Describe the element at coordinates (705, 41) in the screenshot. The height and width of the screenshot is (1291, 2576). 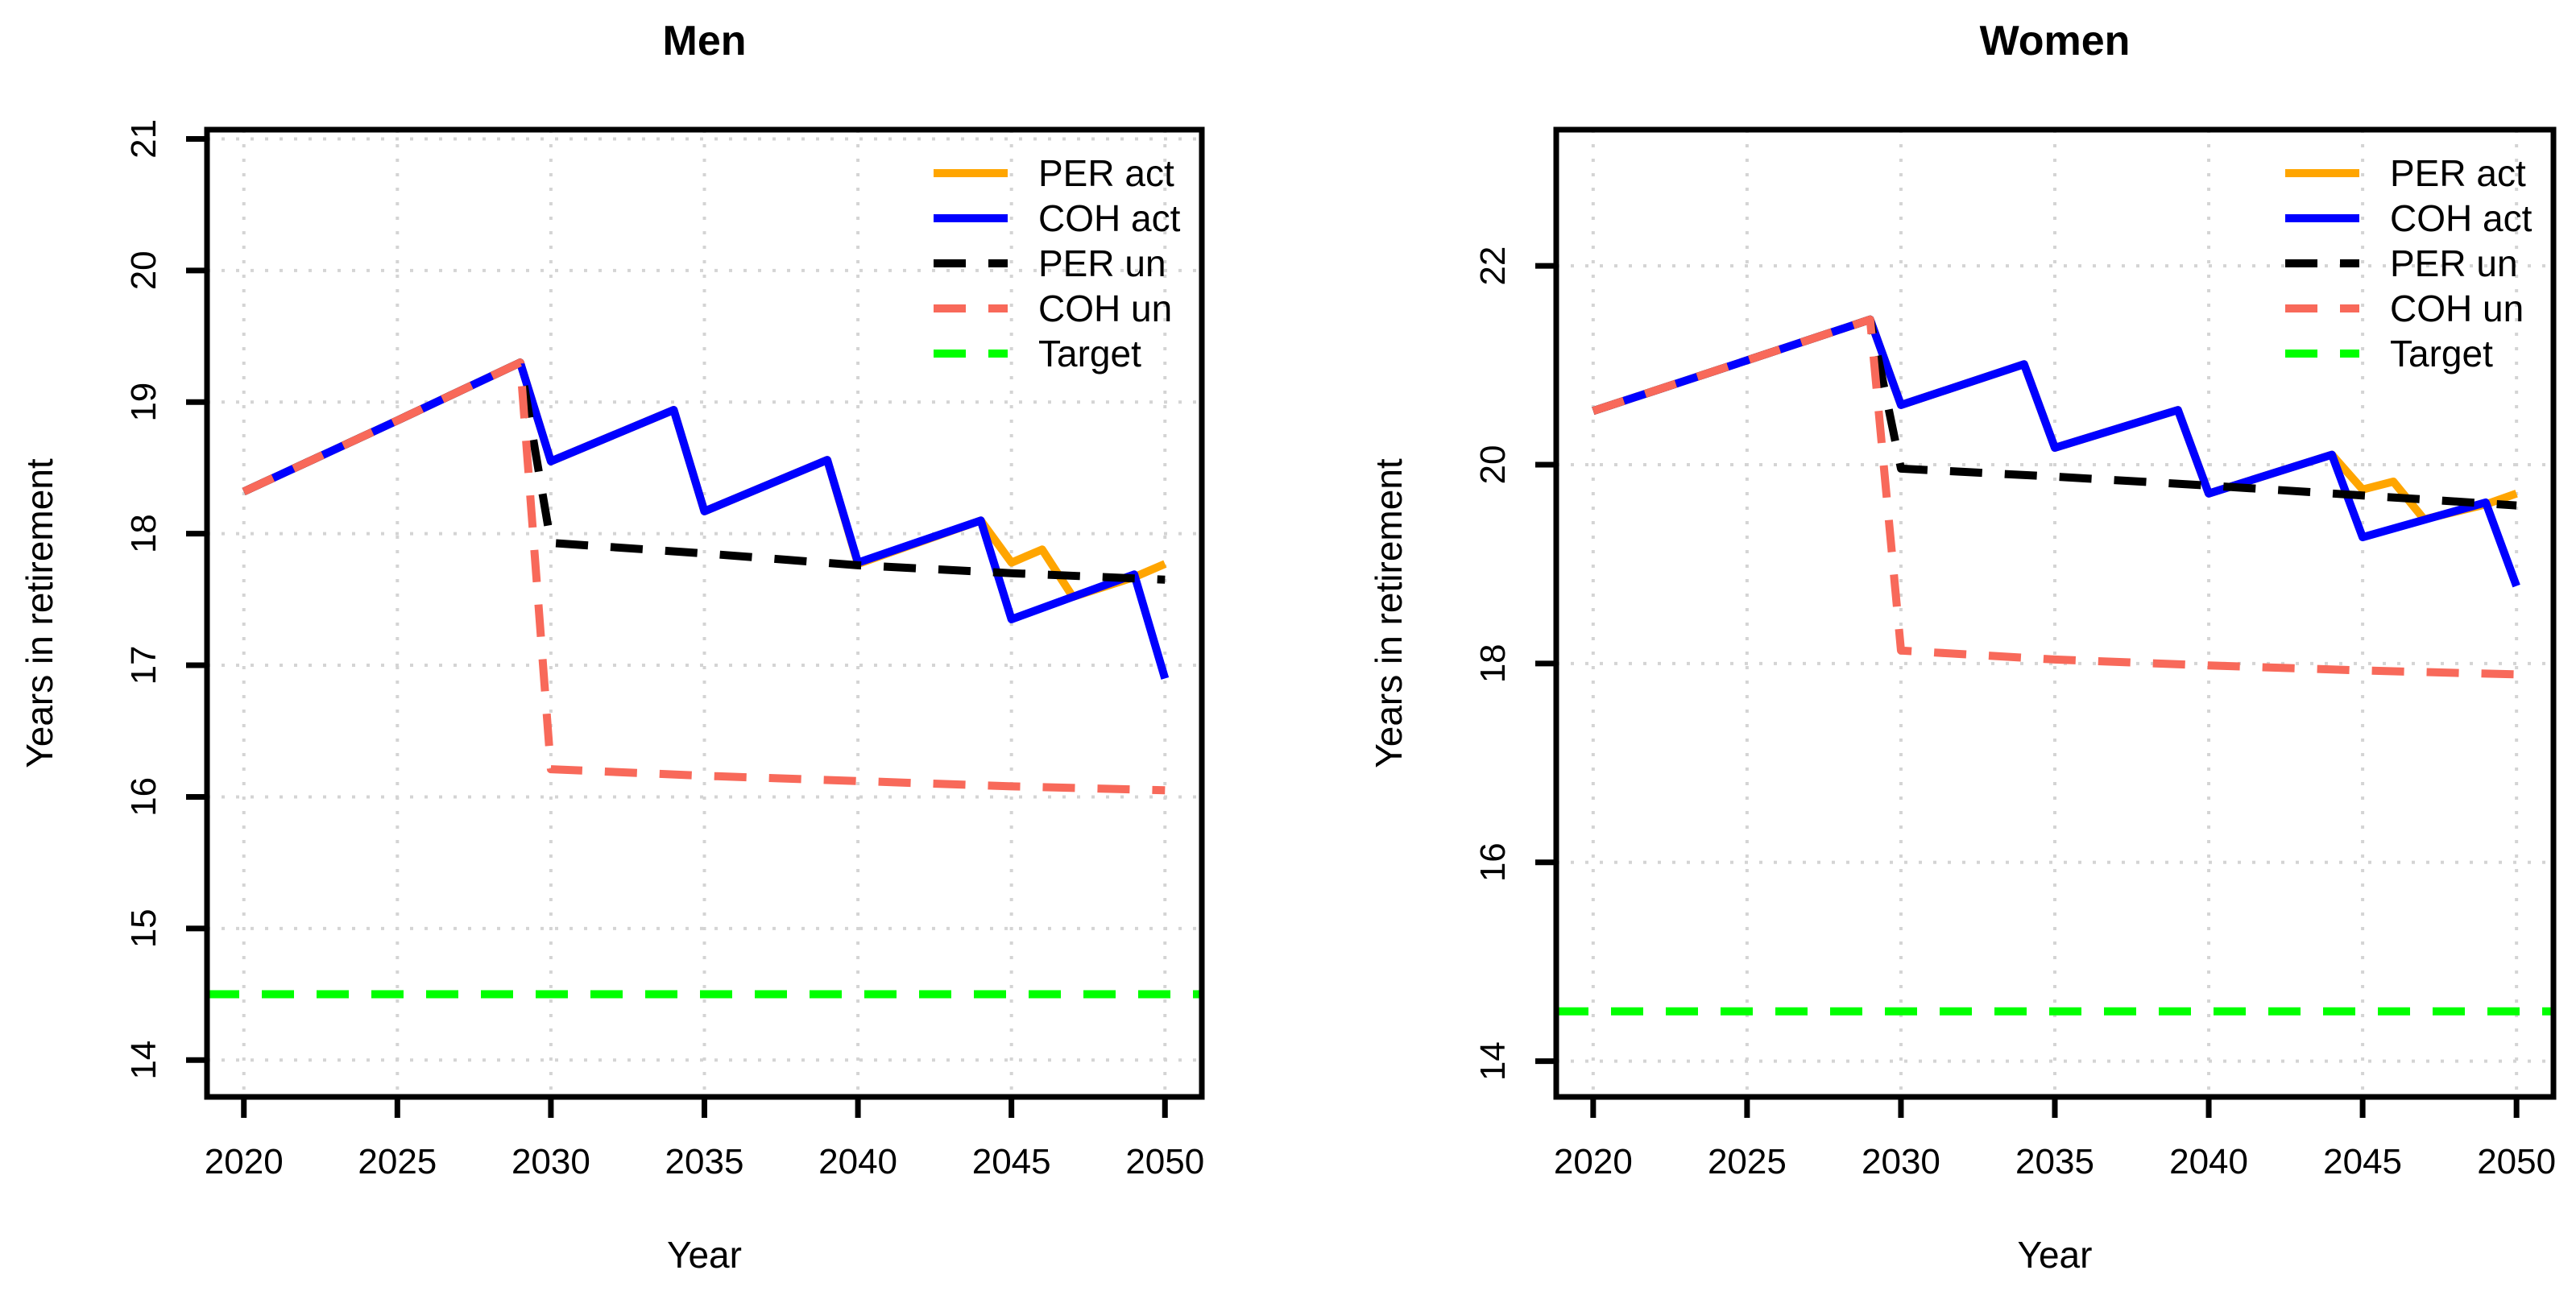
I see `panel-title: Men` at that location.